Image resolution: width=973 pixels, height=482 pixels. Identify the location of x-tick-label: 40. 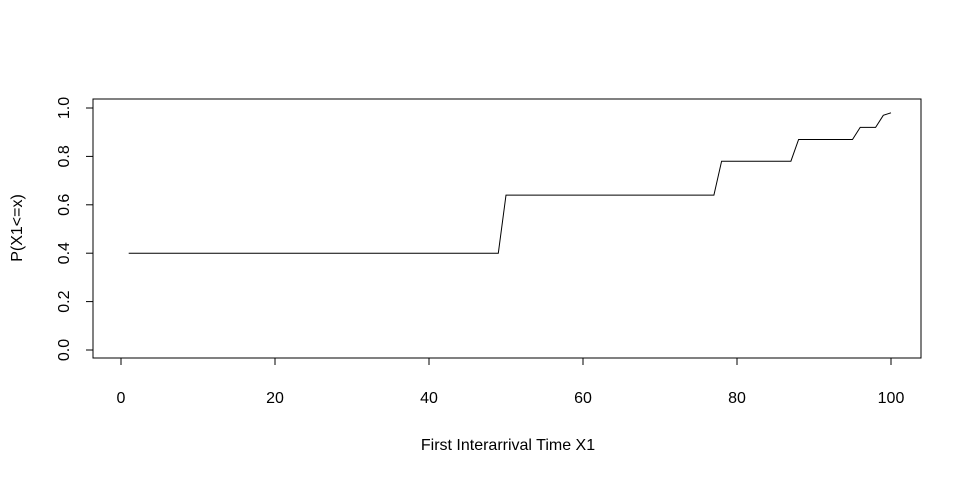
(429, 398).